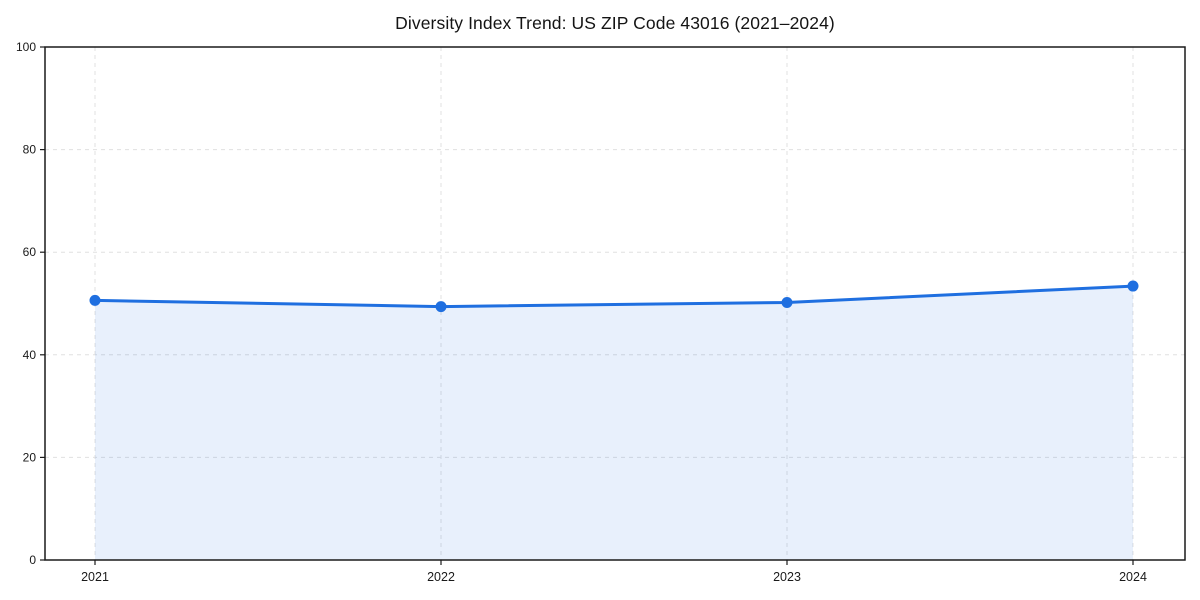 The height and width of the screenshot is (600, 1200). What do you see at coordinates (32, 560) in the screenshot?
I see `y-tick-label: 0` at bounding box center [32, 560].